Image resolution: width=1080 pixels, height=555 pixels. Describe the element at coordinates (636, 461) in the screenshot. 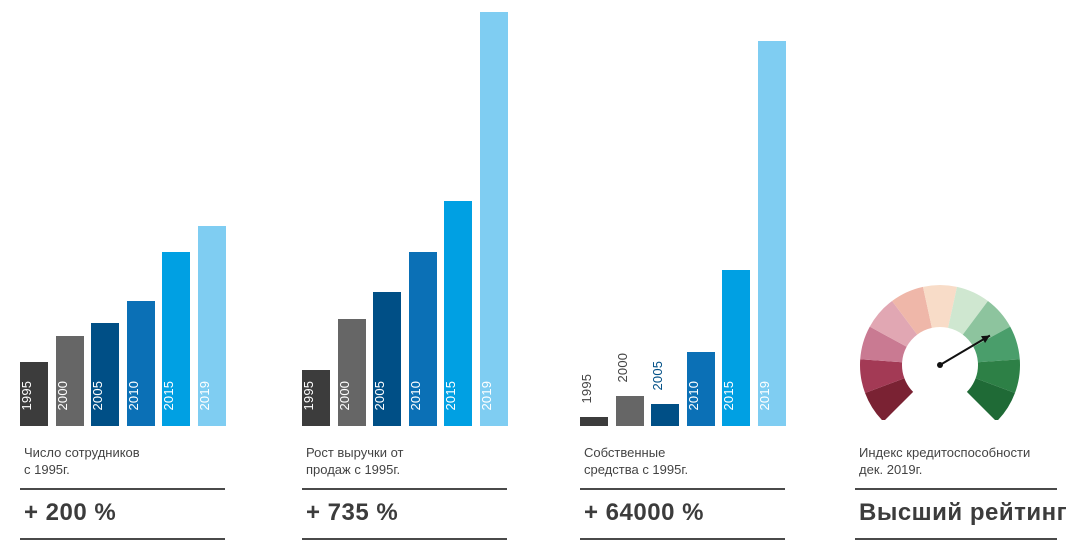

I see `equity-caption: Собственные средства с 1995г.` at that location.